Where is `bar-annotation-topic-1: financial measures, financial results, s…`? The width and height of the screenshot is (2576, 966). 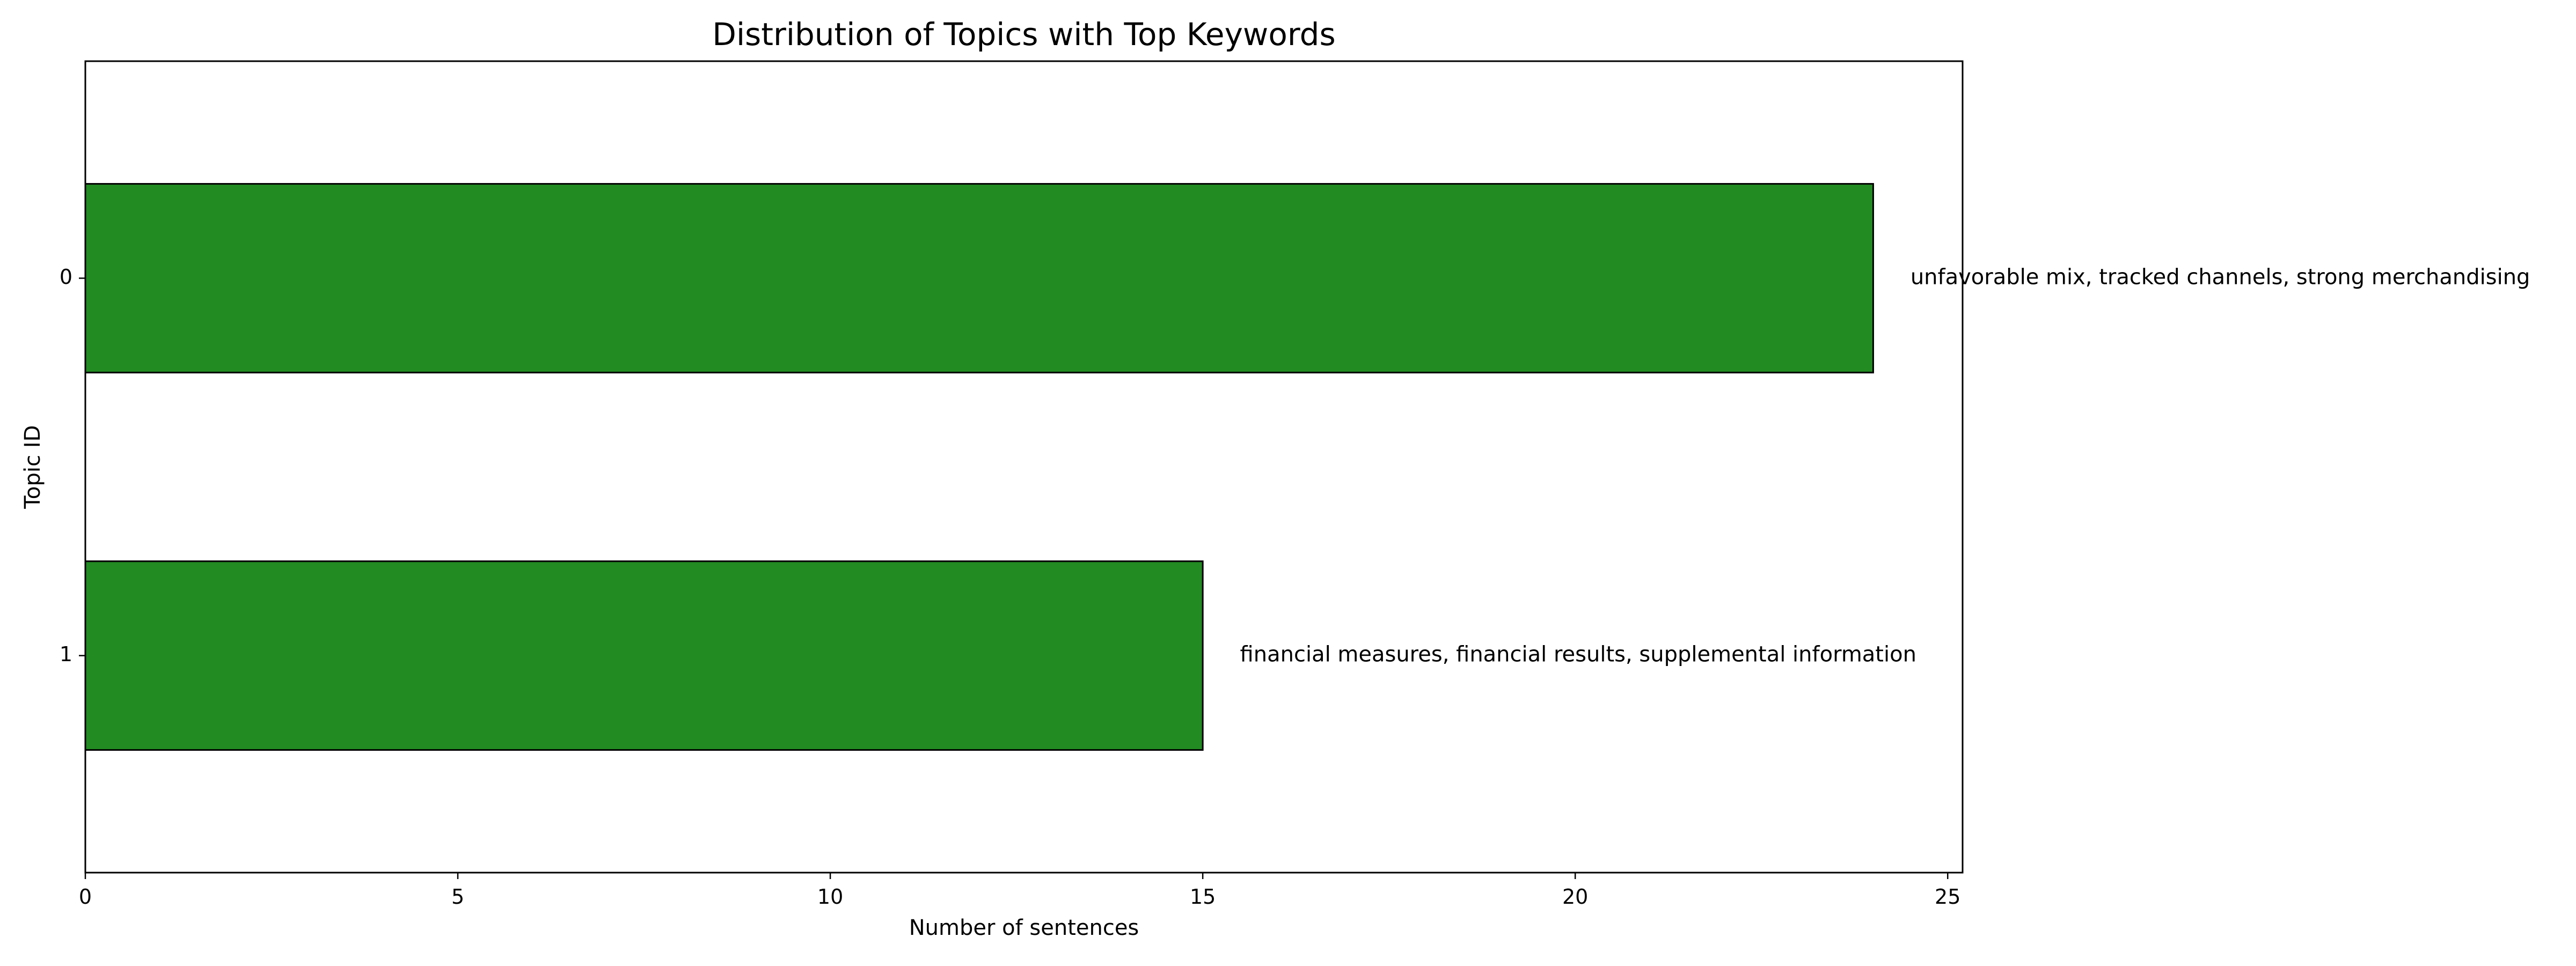 bar-annotation-topic-1: financial measures, financial results, s… is located at coordinates (1578, 654).